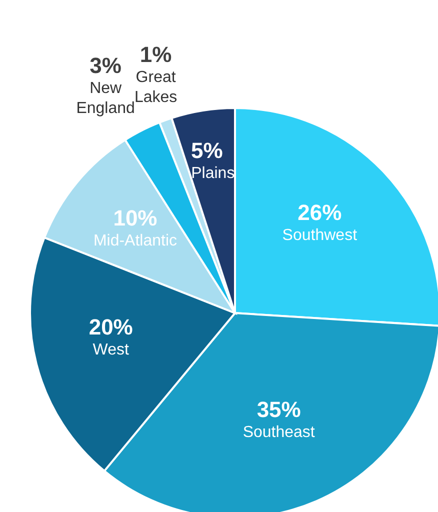 The width and height of the screenshot is (438, 512). Describe the element at coordinates (278, 409) in the screenshot. I see `data-label: 35%` at that location.